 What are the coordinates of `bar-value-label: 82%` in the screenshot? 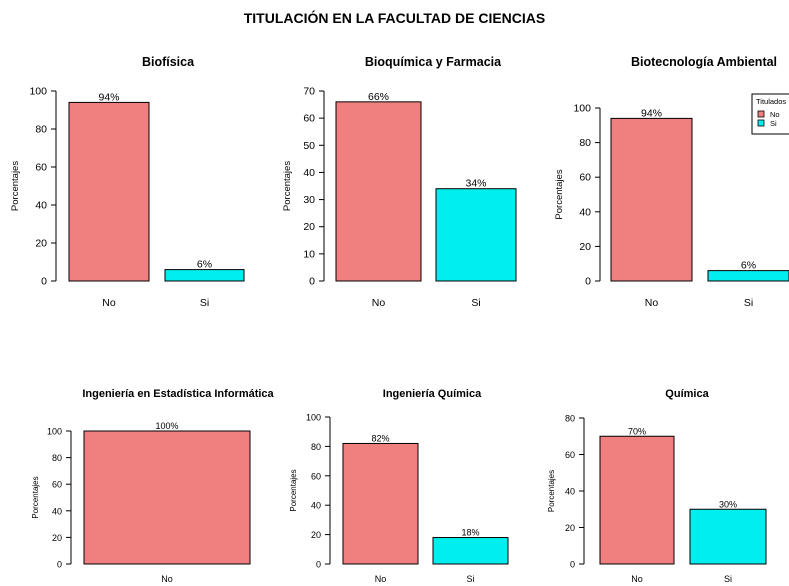 It's located at (380, 438).